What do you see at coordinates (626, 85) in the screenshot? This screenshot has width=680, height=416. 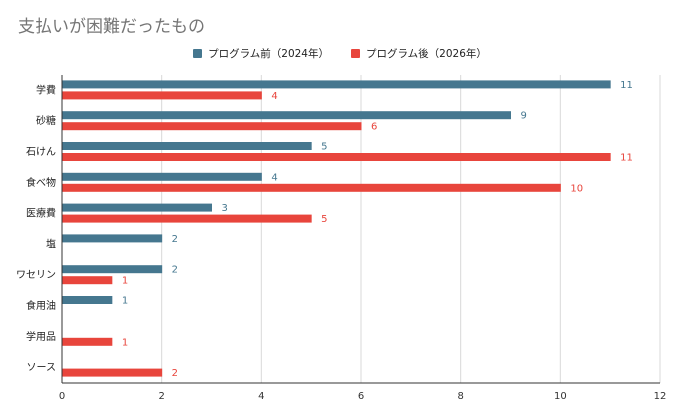 I see `data-label-before: 11` at bounding box center [626, 85].